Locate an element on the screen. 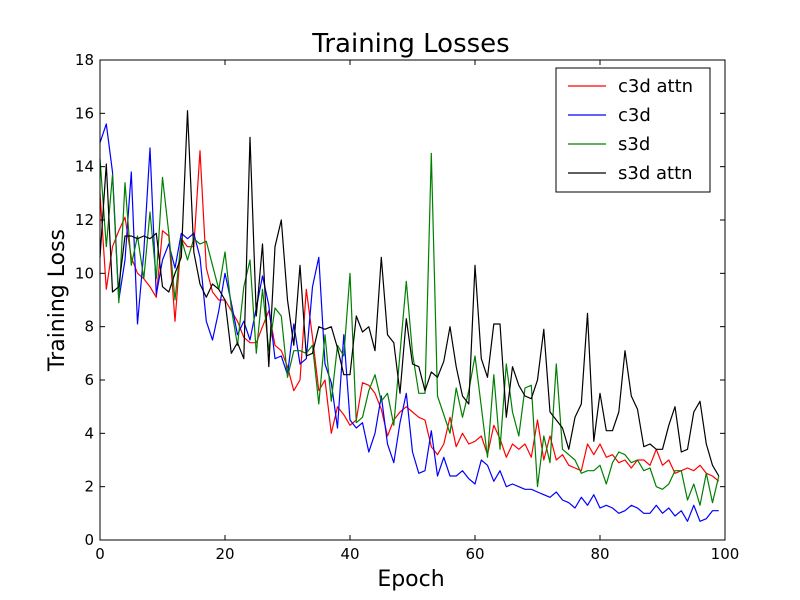 The image size is (800, 600). legend-label: s3d attn is located at coordinates (655, 173).